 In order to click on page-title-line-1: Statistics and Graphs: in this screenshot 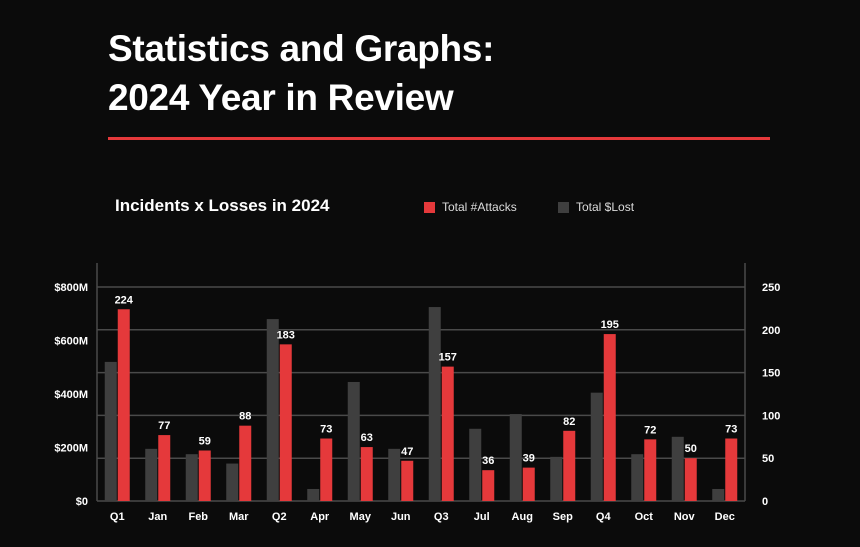, I will do `click(301, 48)`.